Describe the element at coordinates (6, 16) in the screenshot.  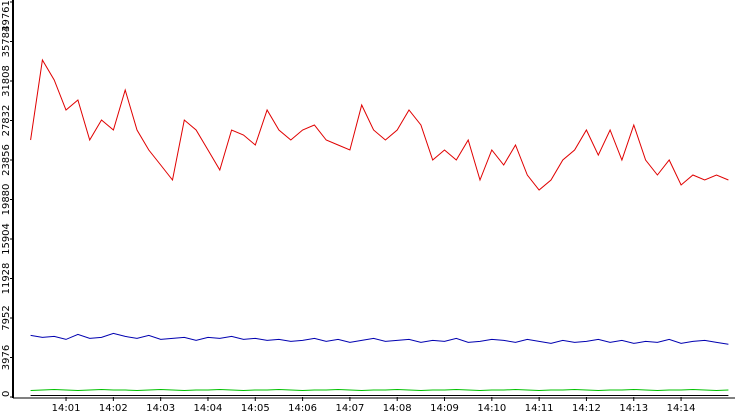
I see `y-tick-label: 39761` at that location.